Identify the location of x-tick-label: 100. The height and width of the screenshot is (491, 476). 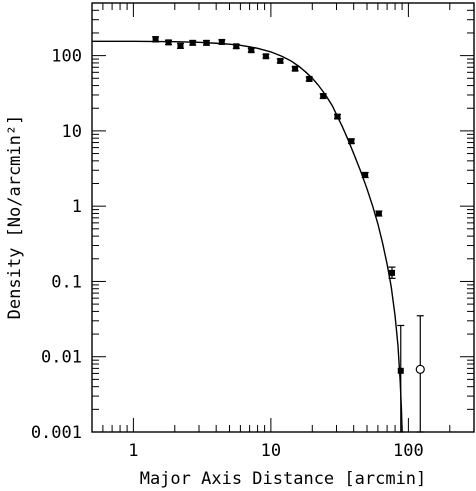
(408, 451).